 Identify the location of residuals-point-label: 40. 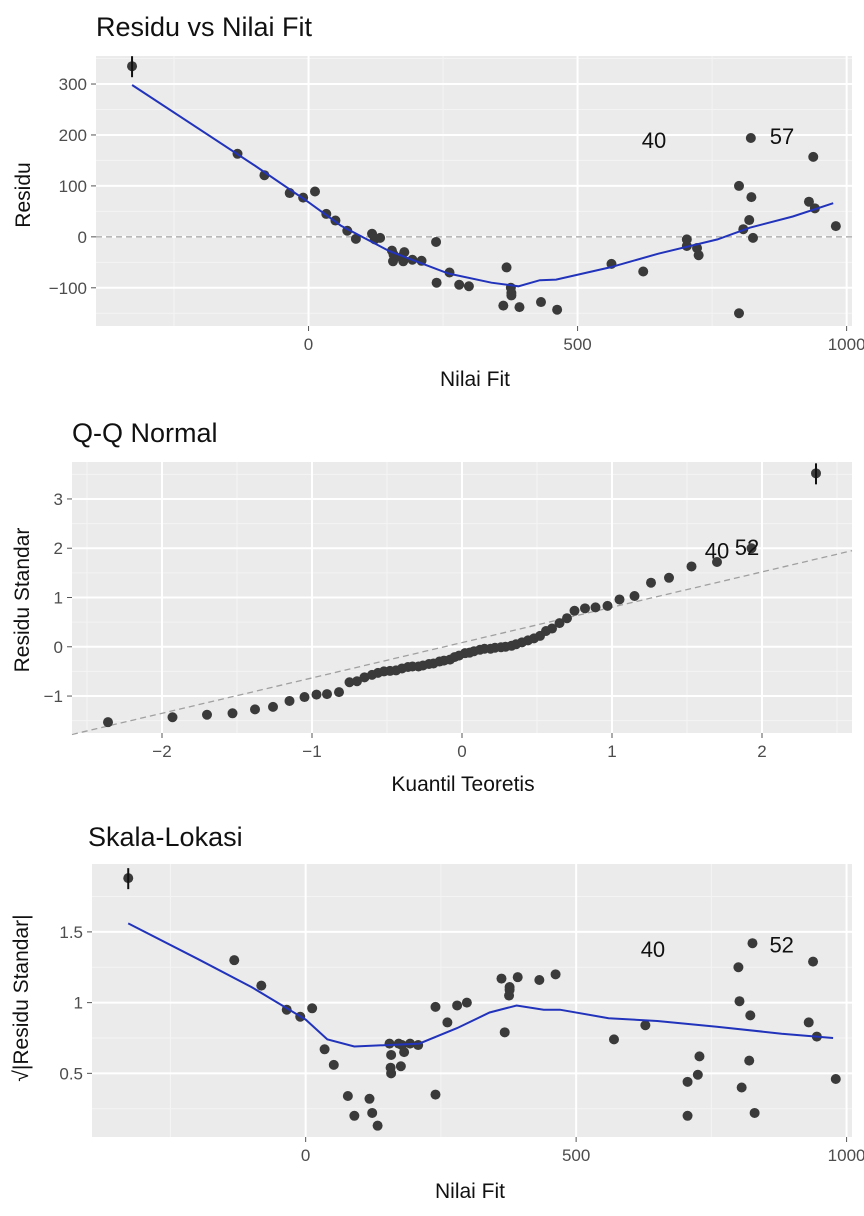
(654, 140).